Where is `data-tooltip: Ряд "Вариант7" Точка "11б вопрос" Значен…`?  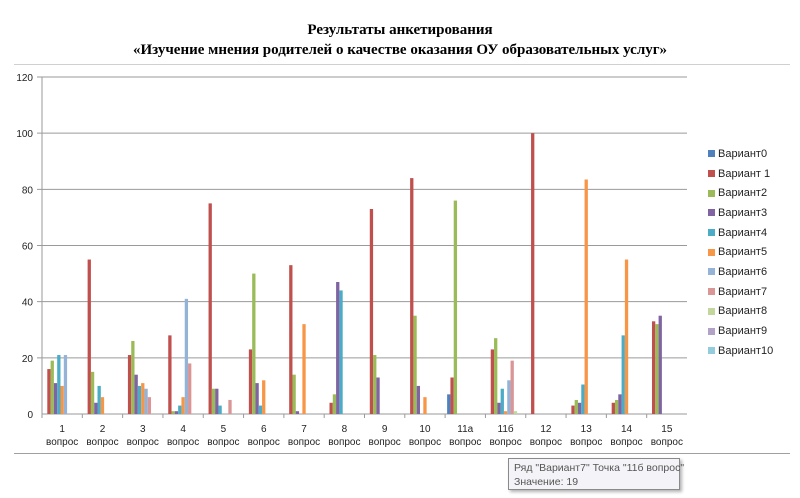 data-tooltip: Ряд "Вариант7" Точка "11б вопрос" Значен… is located at coordinates (596, 474).